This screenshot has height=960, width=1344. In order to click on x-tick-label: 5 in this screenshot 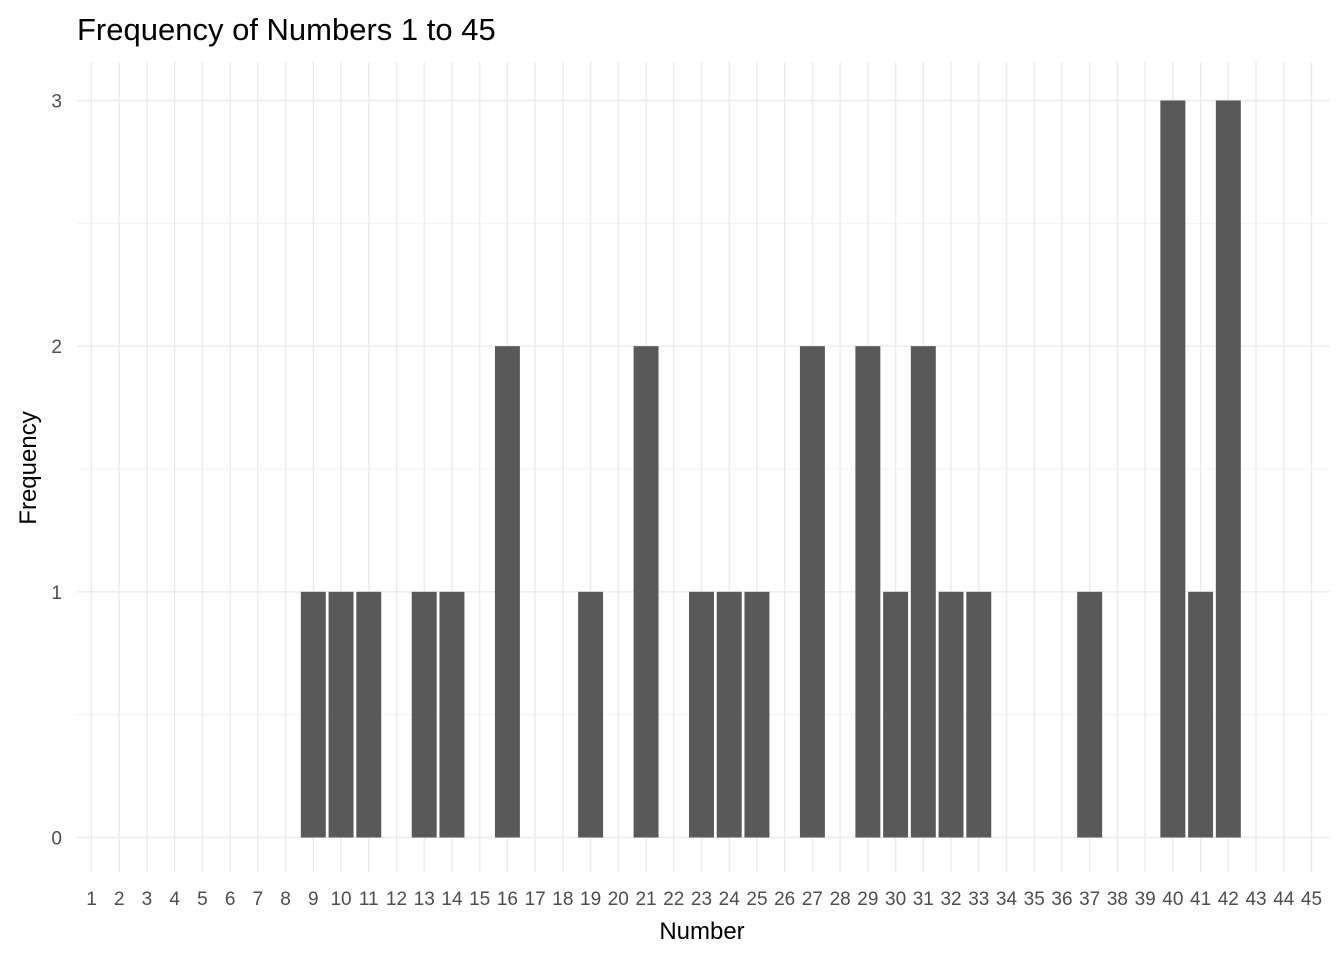, I will do `click(202, 899)`.